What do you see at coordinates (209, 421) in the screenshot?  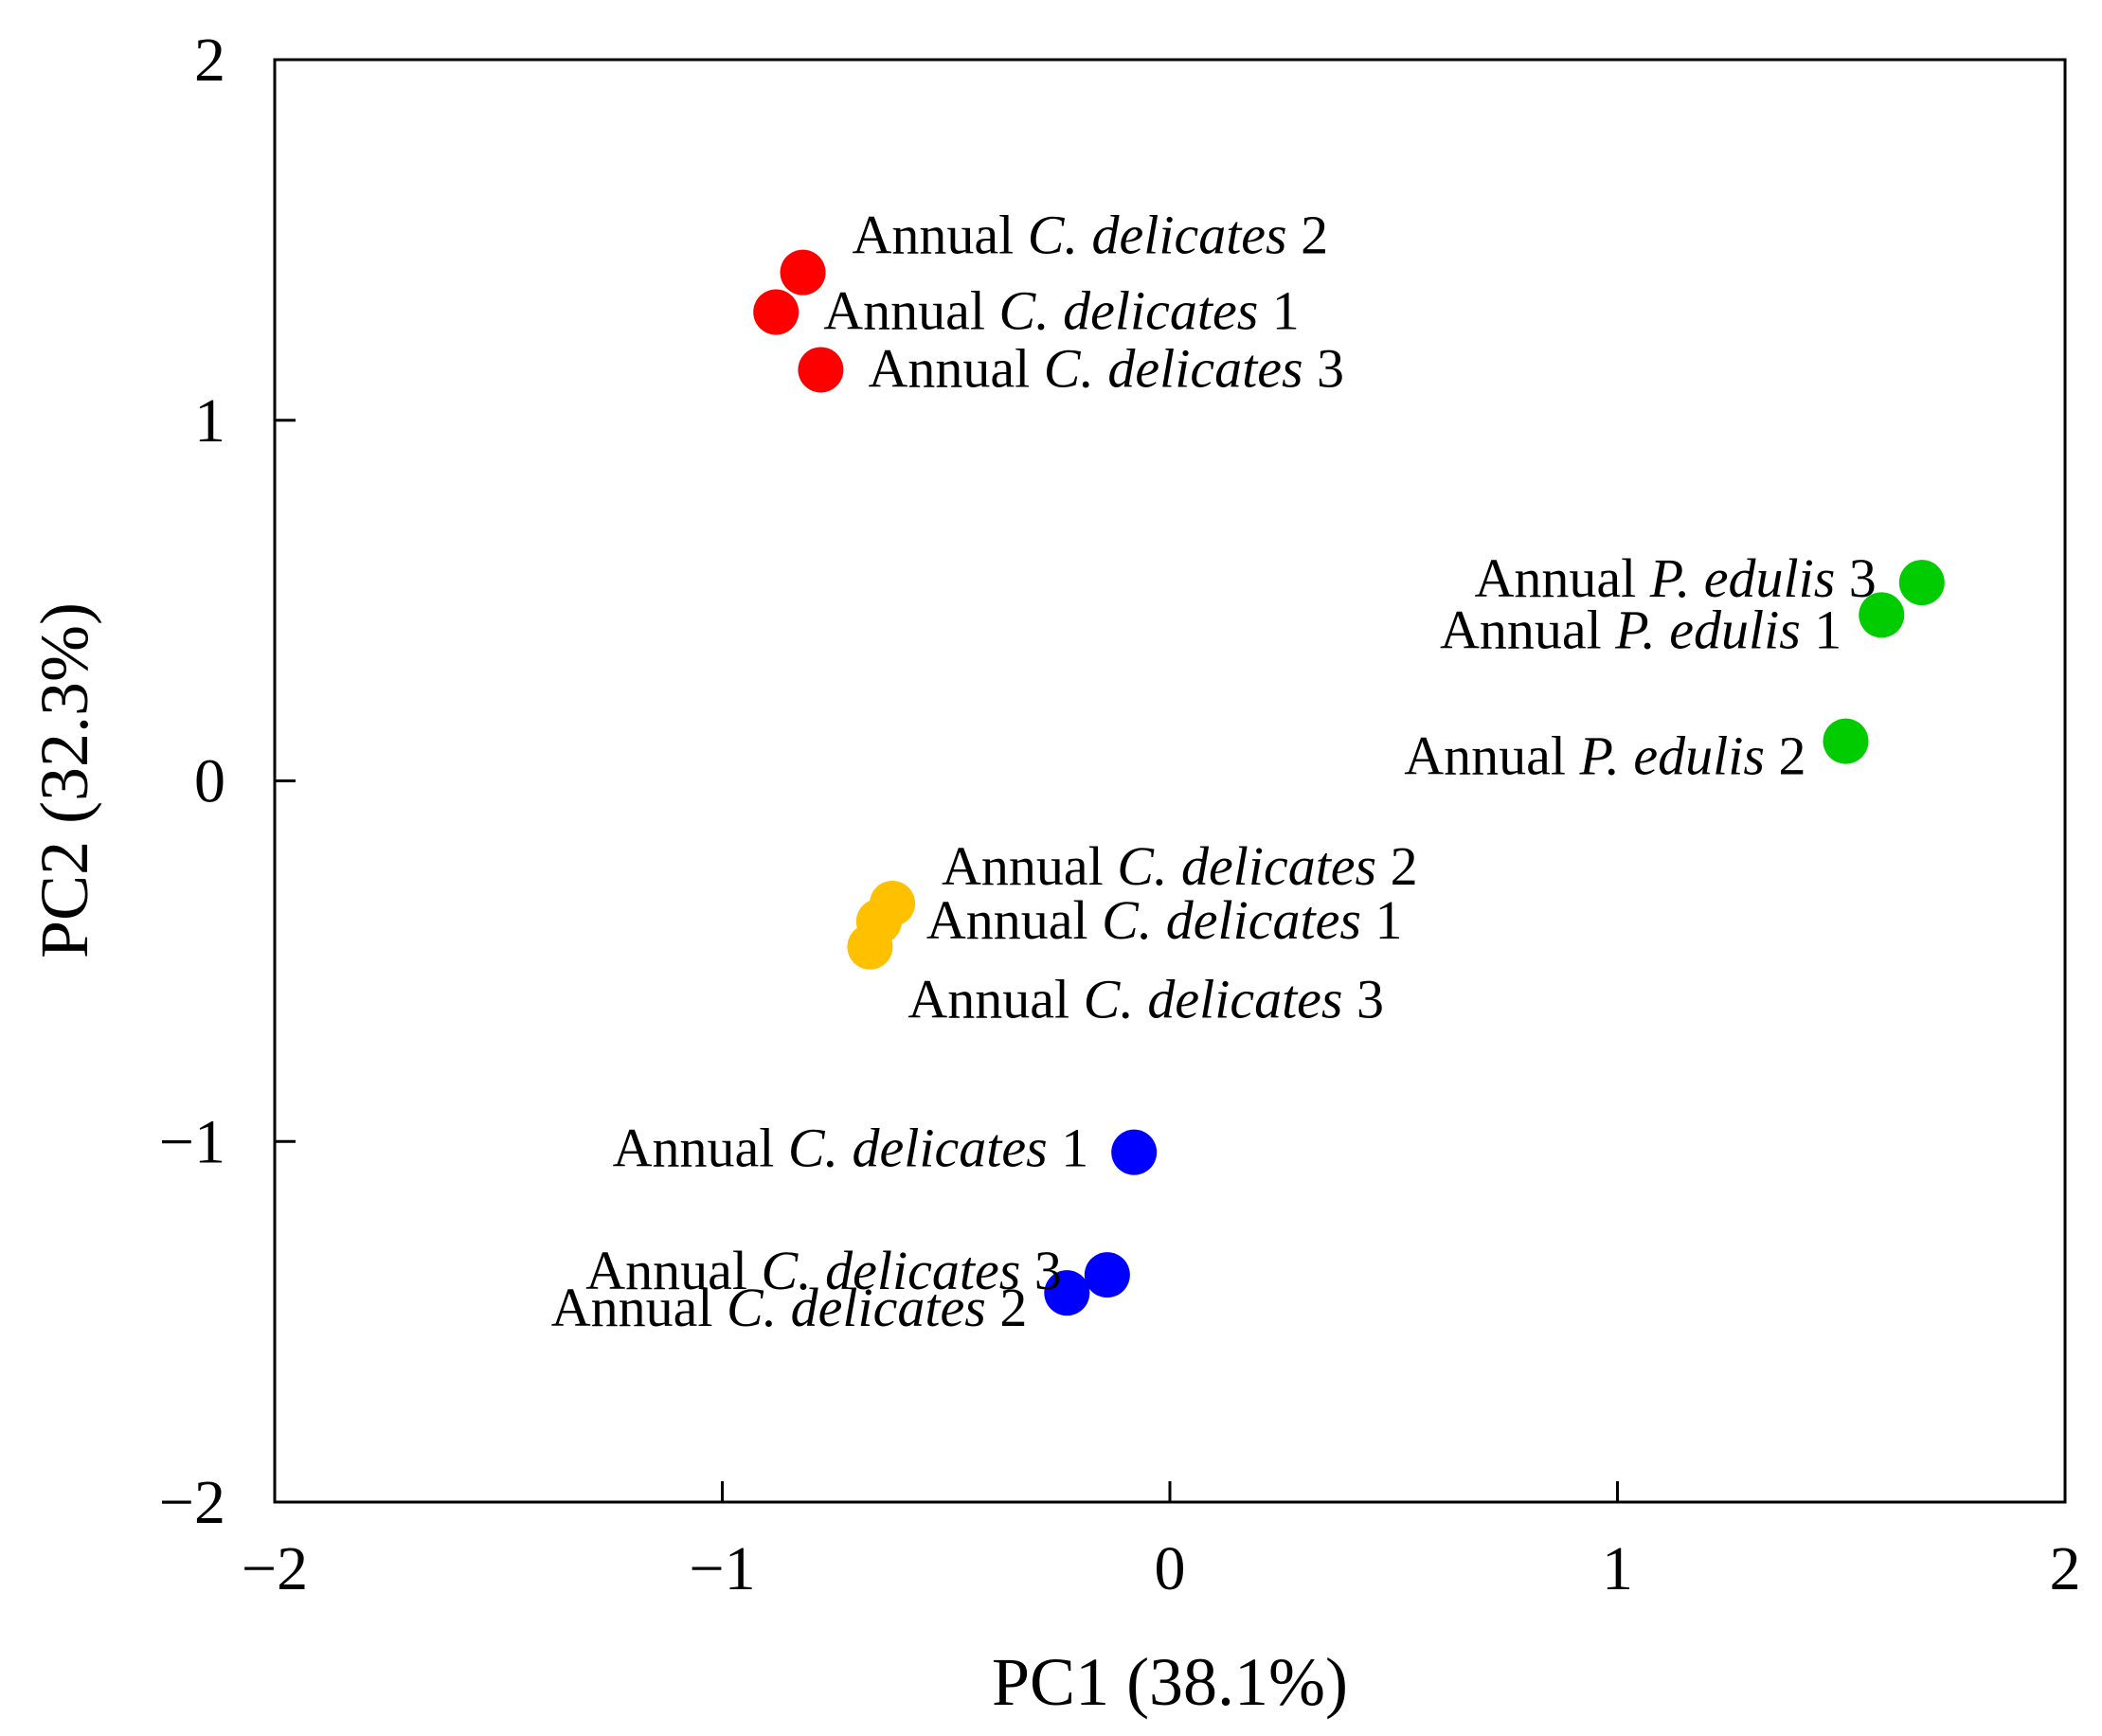 I see `y-tick-label: 1` at bounding box center [209, 421].